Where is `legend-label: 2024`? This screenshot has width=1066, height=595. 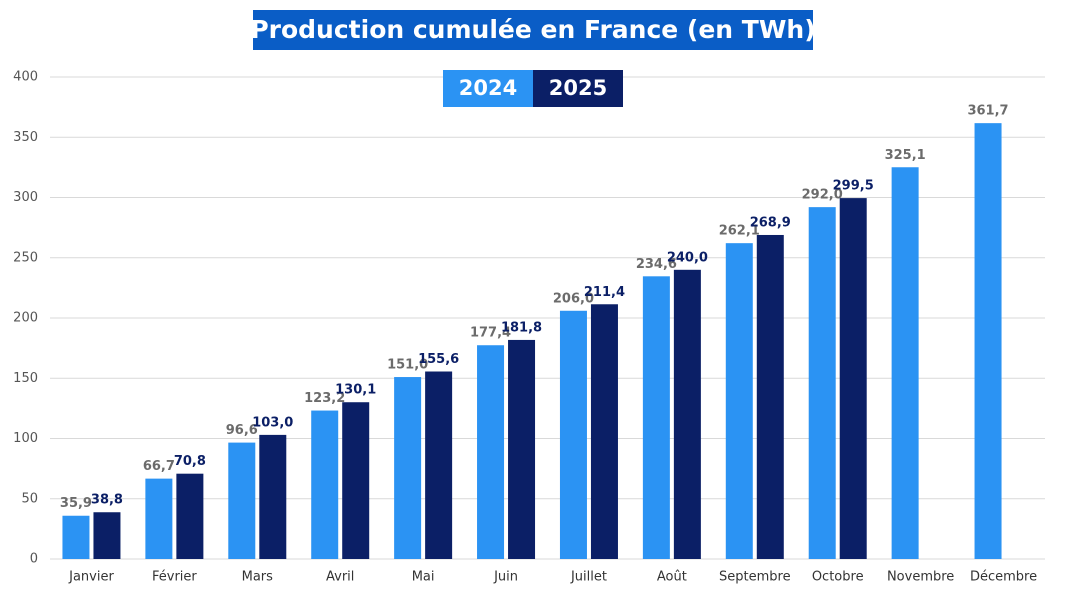
legend-label: 2024 is located at coordinates (488, 88).